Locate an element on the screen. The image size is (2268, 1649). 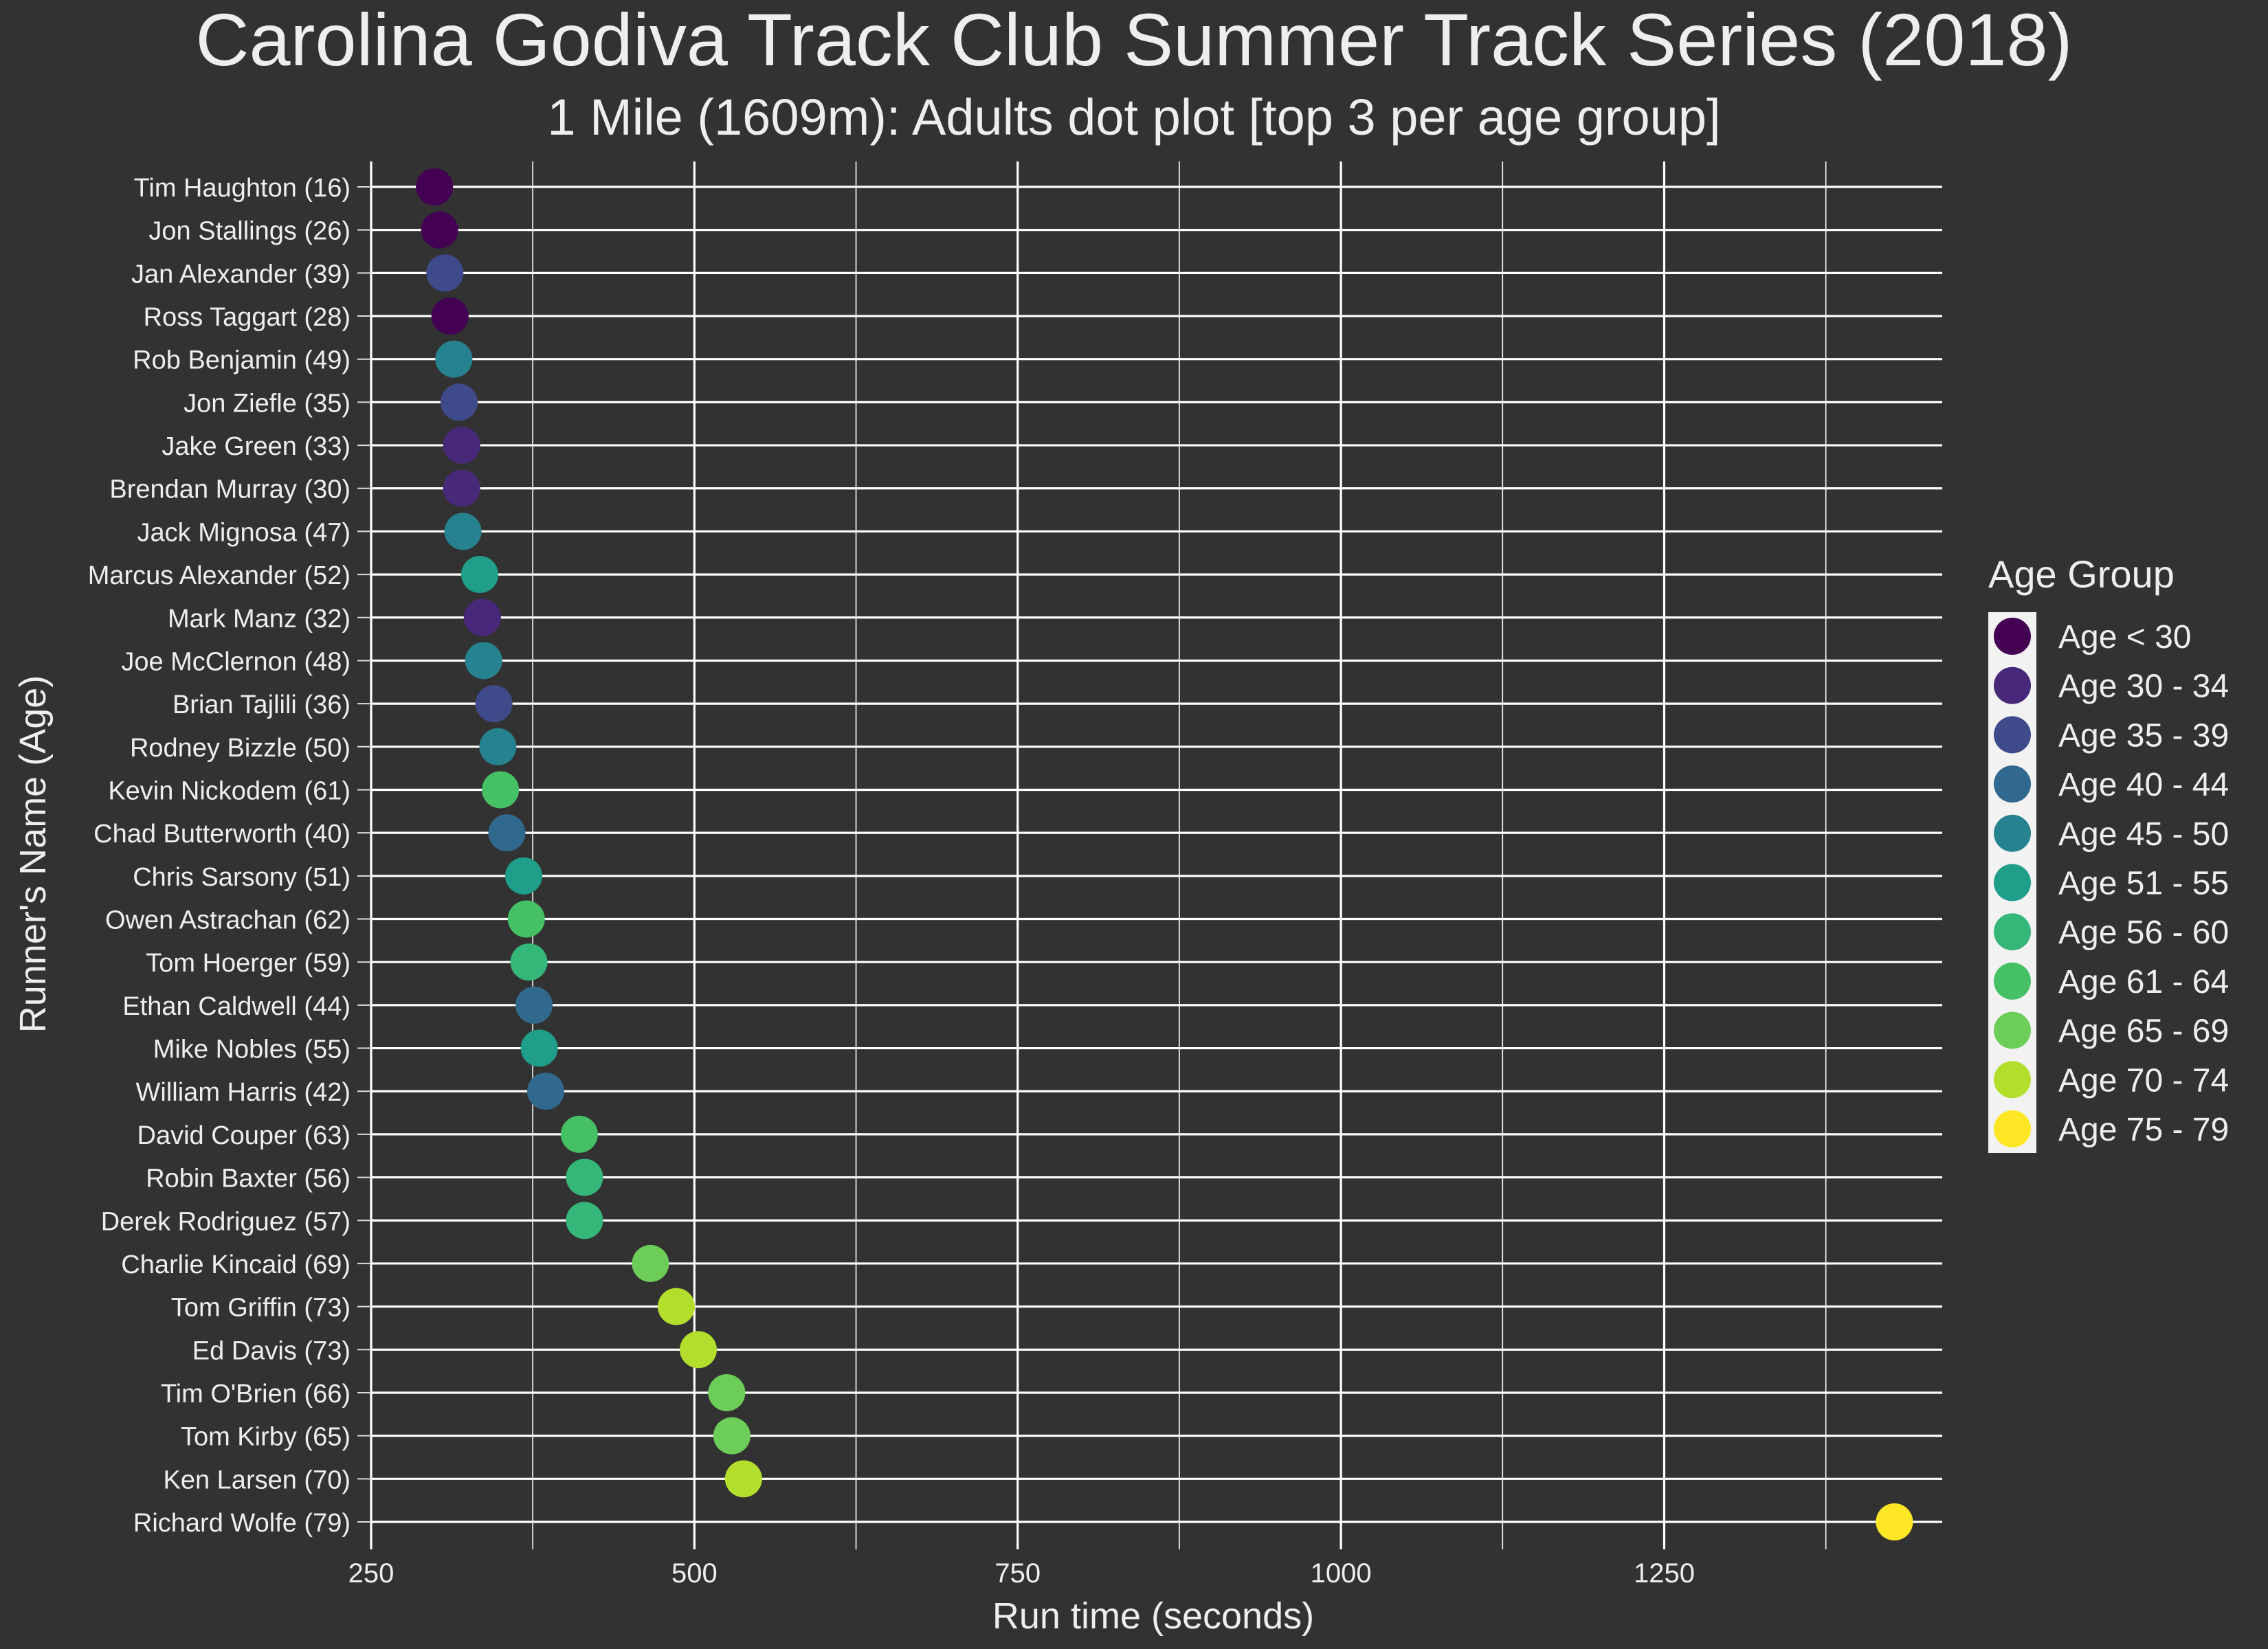
x-tick-label: 1250 is located at coordinates (1664, 1574).